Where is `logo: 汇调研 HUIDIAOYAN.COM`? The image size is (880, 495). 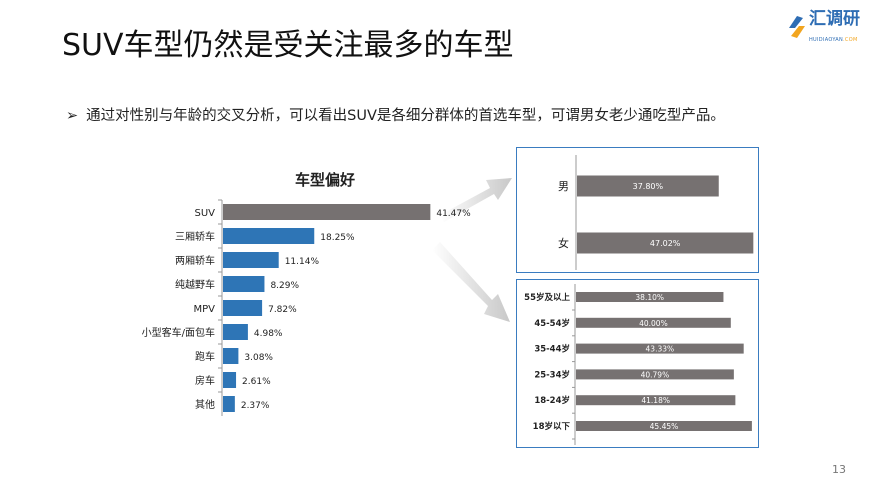 logo: 汇调研 HUIDIAOYAN.COM is located at coordinates (830, 28).